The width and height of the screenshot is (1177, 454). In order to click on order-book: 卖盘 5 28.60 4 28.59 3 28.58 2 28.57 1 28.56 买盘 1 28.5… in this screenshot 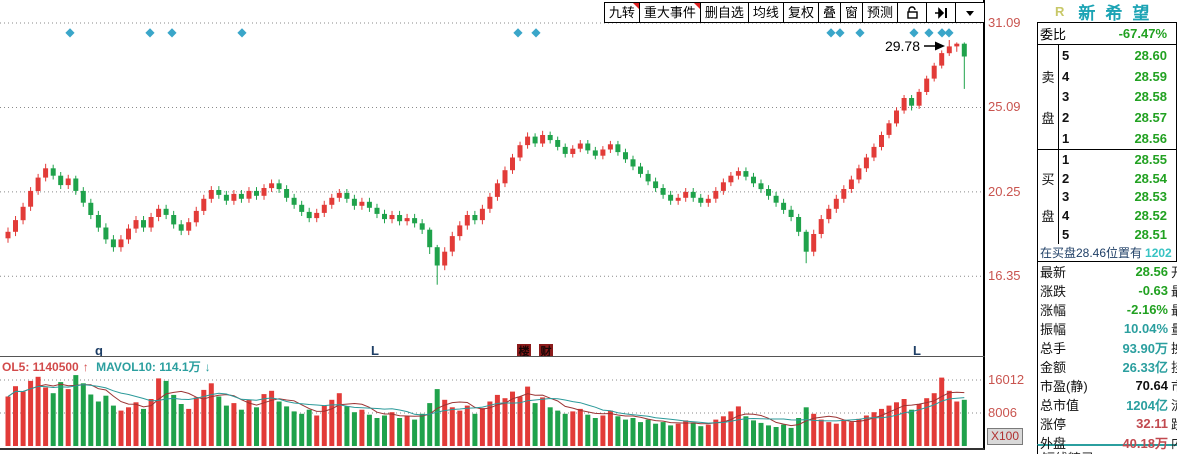, I will do `click(1107, 144)`.